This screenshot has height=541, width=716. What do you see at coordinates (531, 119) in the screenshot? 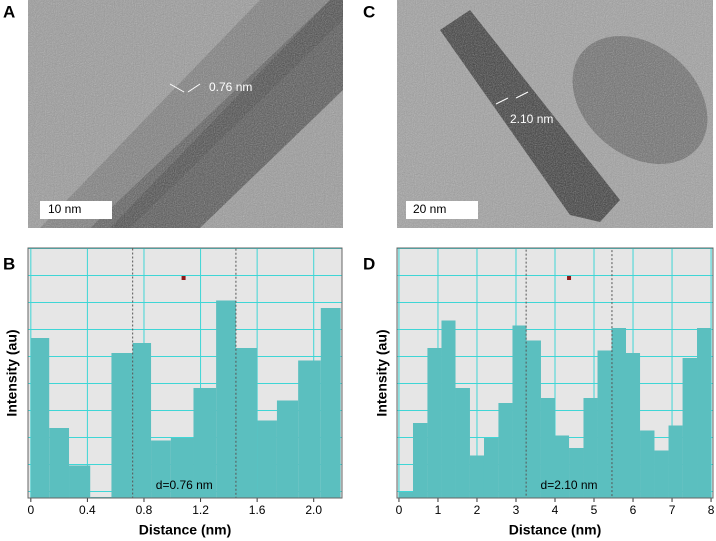
I see `annotation: 2.10 nm` at bounding box center [531, 119].